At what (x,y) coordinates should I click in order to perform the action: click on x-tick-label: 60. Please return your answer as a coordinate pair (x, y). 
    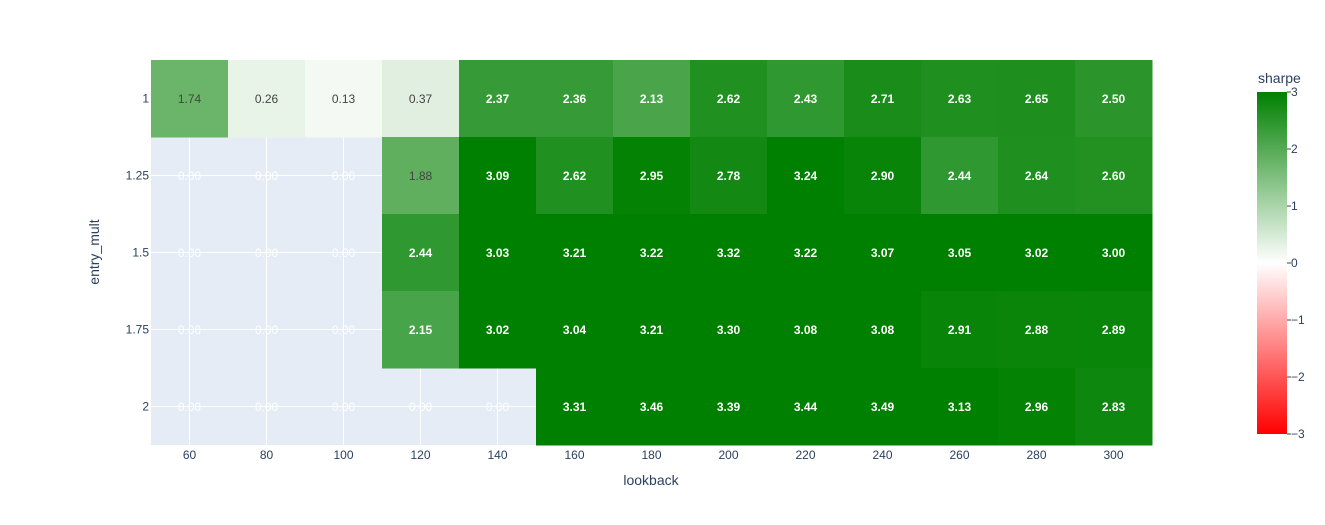
    Looking at the image, I should click on (190, 455).